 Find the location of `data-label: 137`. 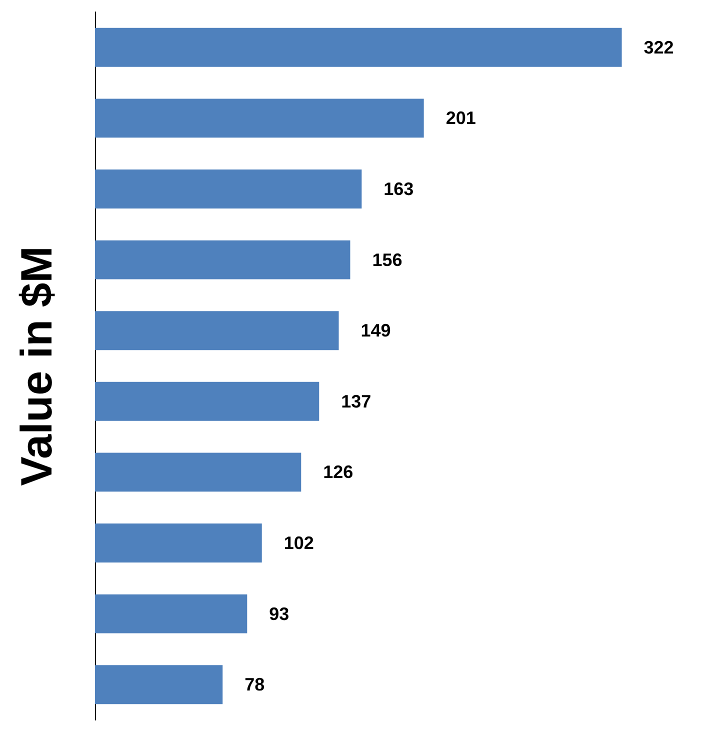

data-label: 137 is located at coordinates (356, 401).